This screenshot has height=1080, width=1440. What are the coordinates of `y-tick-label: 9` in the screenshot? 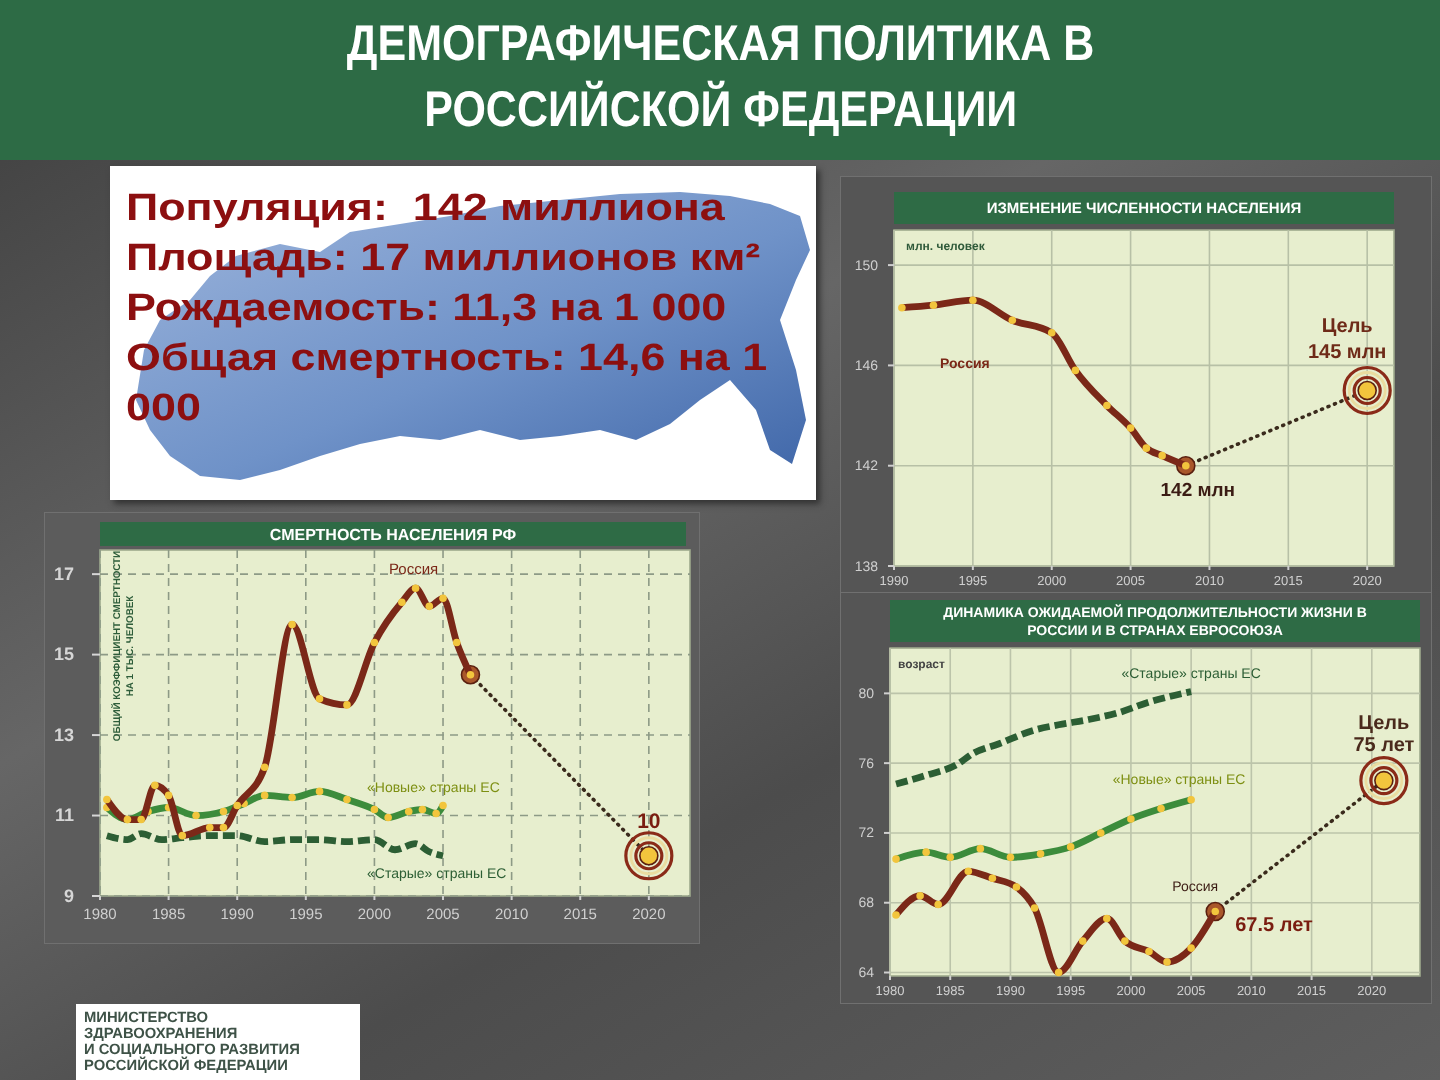 It's located at (68, 895).